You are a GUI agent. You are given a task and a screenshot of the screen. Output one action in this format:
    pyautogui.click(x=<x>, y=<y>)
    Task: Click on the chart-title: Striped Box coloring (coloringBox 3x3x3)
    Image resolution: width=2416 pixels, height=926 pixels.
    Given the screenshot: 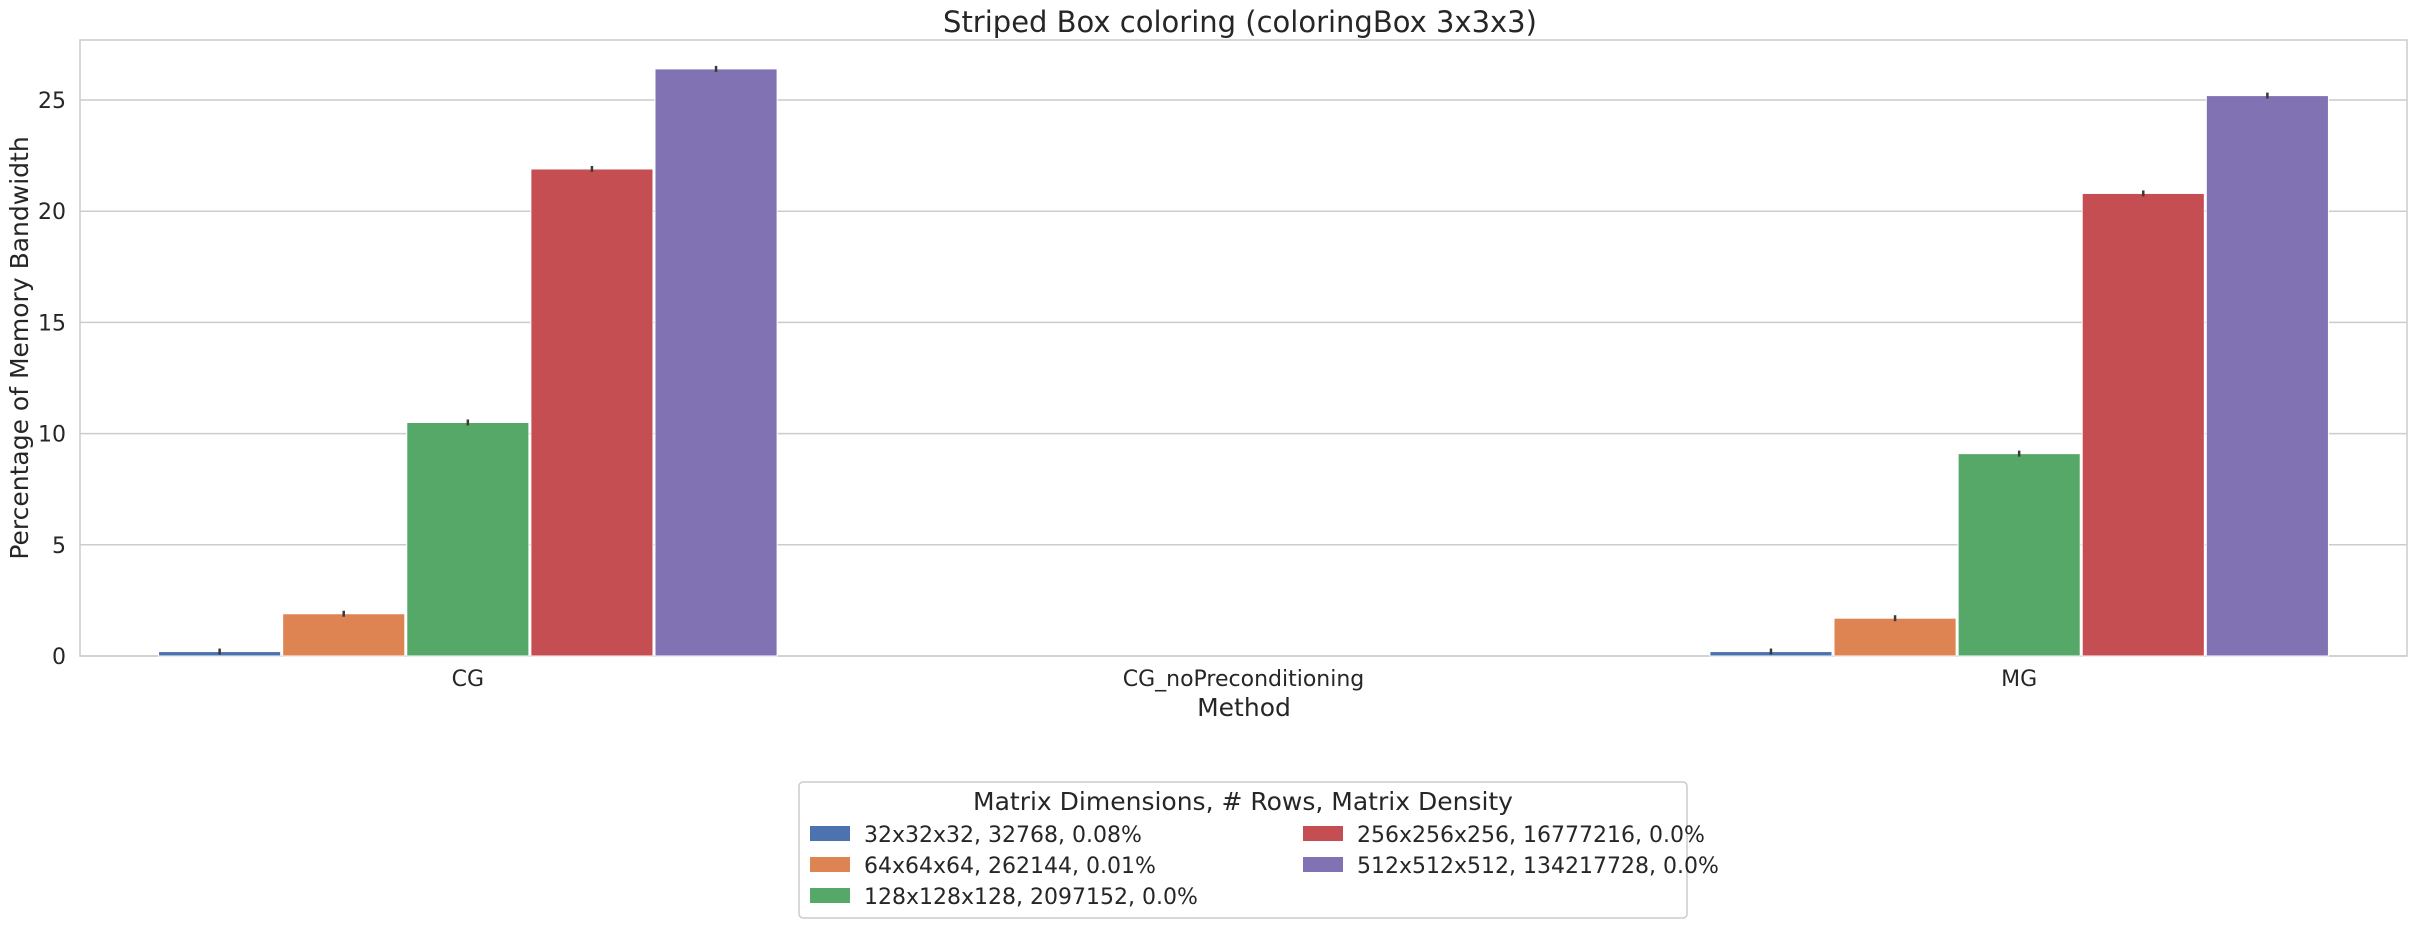 What is the action you would take?
    pyautogui.click(x=1240, y=22)
    